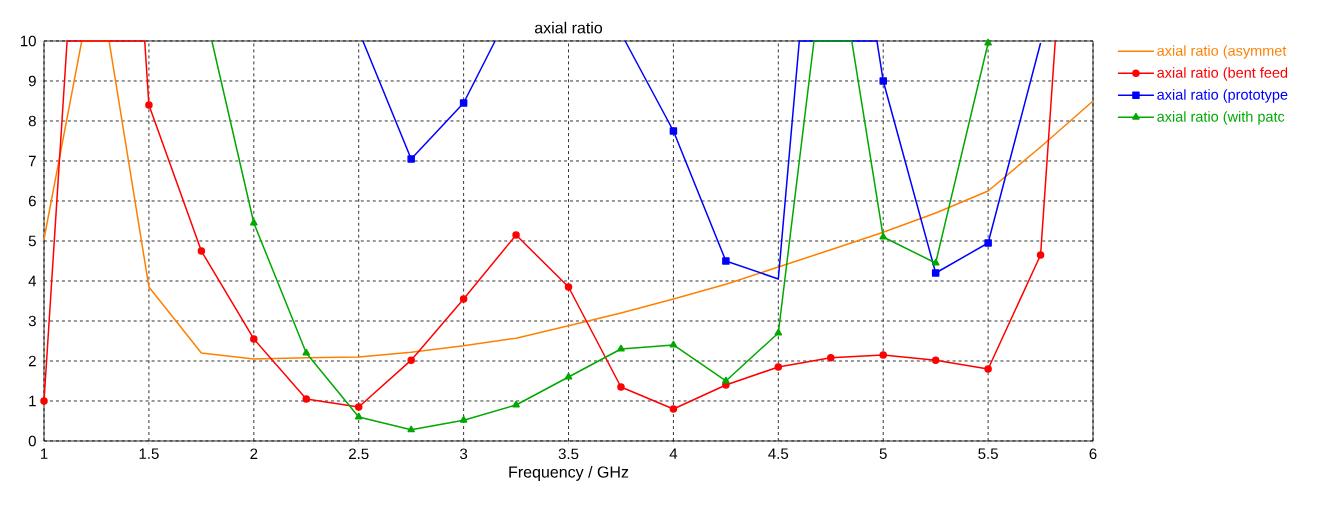 This screenshot has height=517, width=1342. Describe the element at coordinates (28, 41) in the screenshot. I see `y-tick-label: 10` at that location.